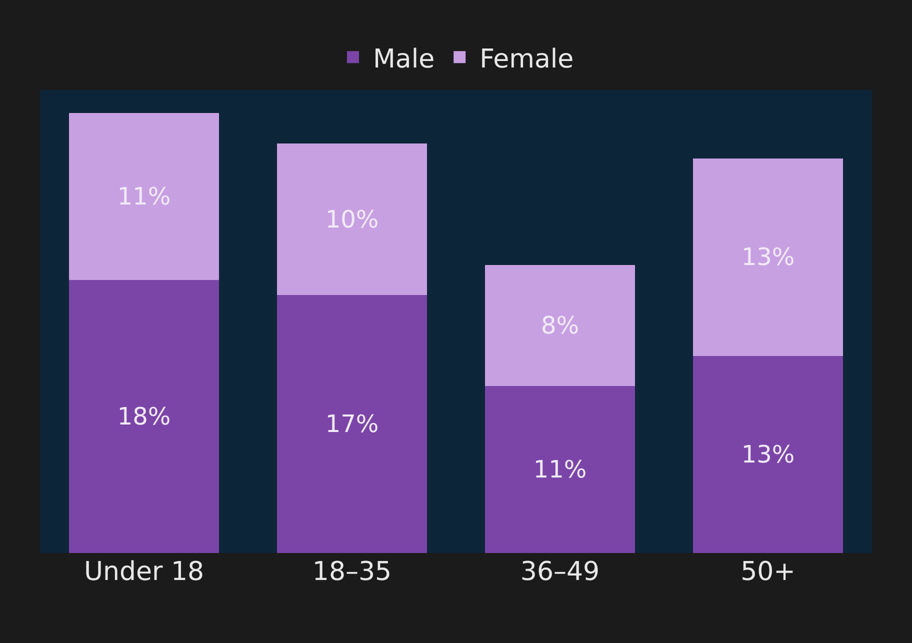 This screenshot has height=643, width=912. I want to click on data-label: 18%, so click(144, 416).